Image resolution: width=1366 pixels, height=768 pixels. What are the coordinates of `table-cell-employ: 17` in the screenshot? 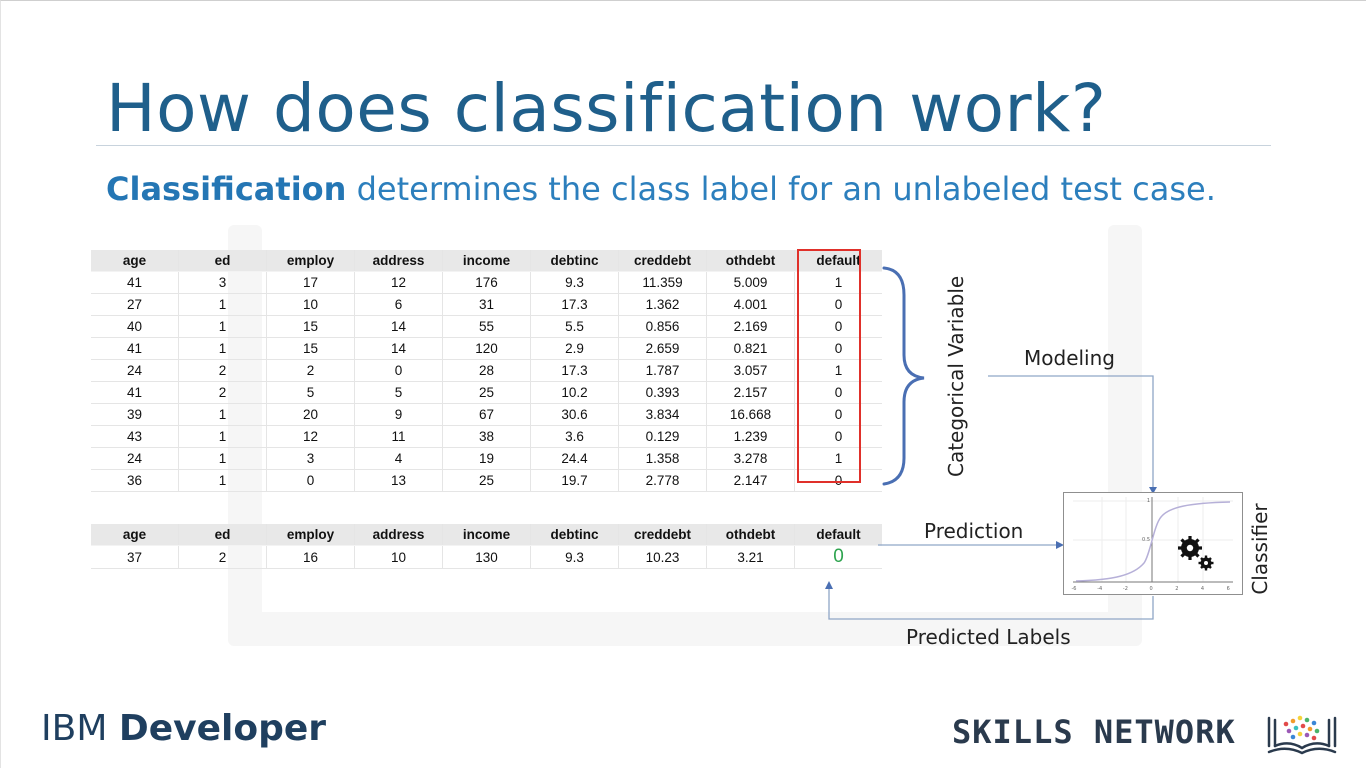 It's located at (310, 282).